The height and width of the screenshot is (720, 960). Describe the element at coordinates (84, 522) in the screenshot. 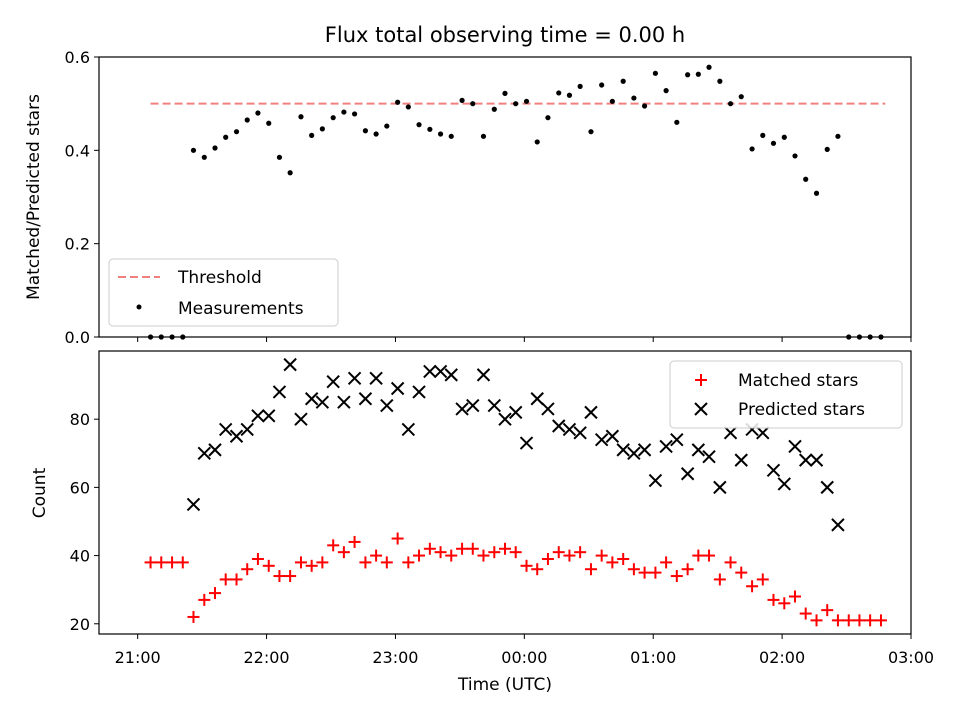

I see `bottom-y-axis: 20 40 60 80` at that location.